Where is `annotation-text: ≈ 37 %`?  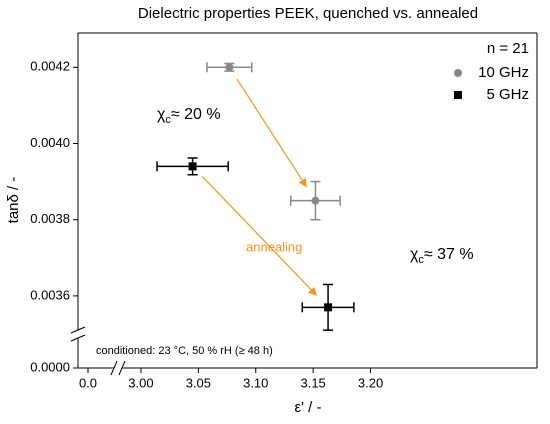
annotation-text: ≈ 37 % is located at coordinates (449, 254).